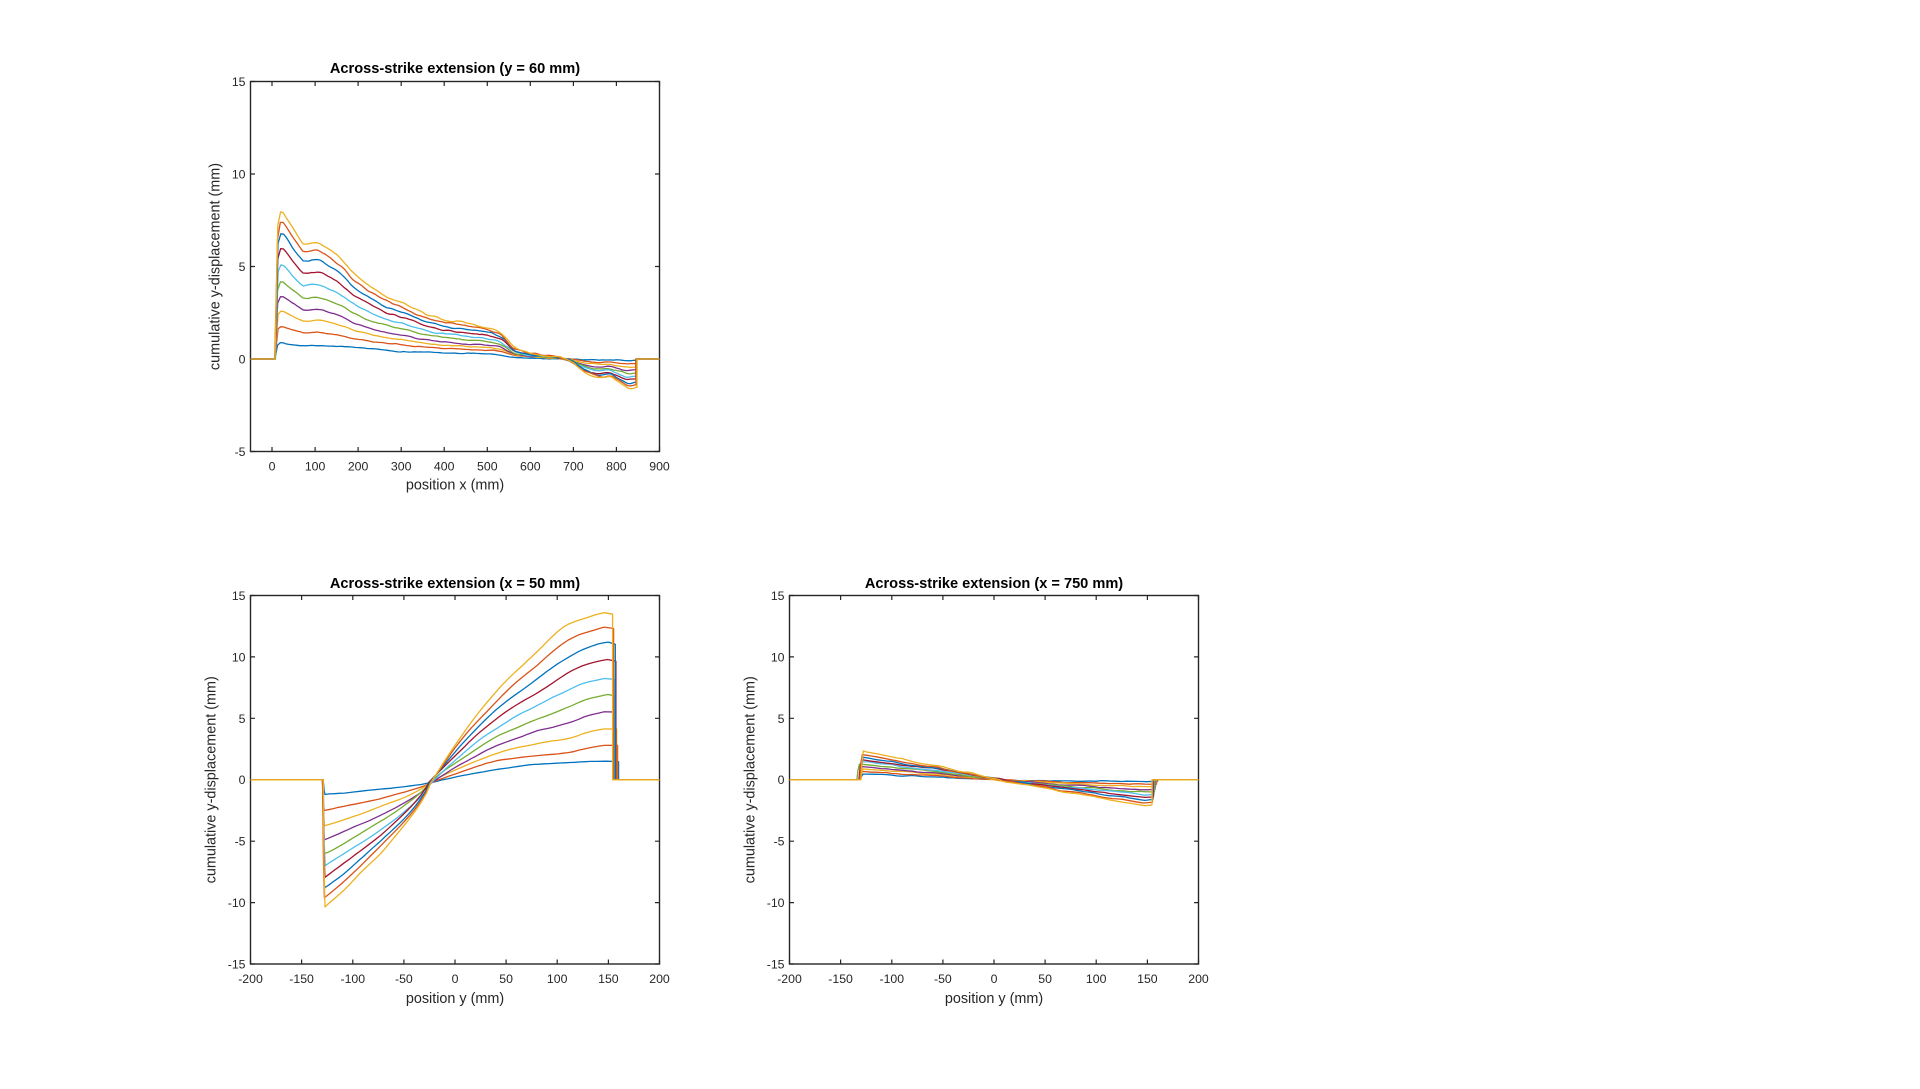 The width and height of the screenshot is (1920, 1089). I want to click on svg-text: 700, so click(573, 467).